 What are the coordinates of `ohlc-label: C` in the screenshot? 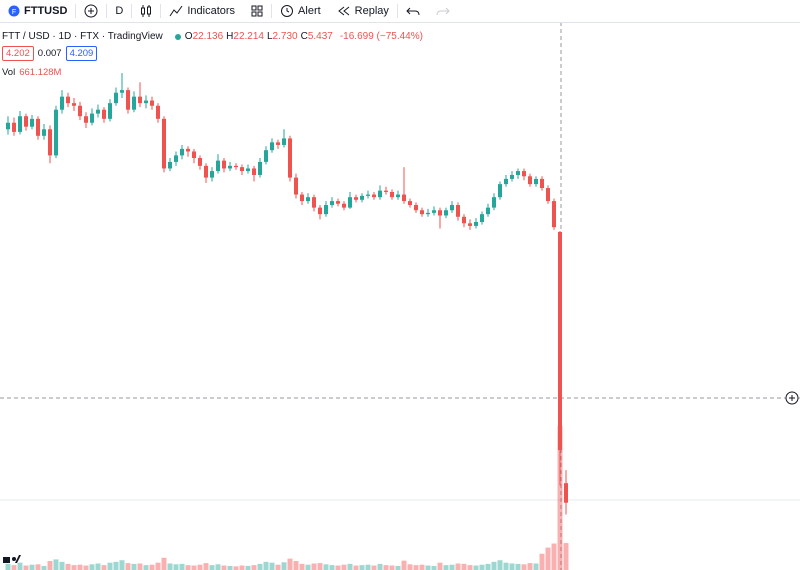 It's located at (304, 36).